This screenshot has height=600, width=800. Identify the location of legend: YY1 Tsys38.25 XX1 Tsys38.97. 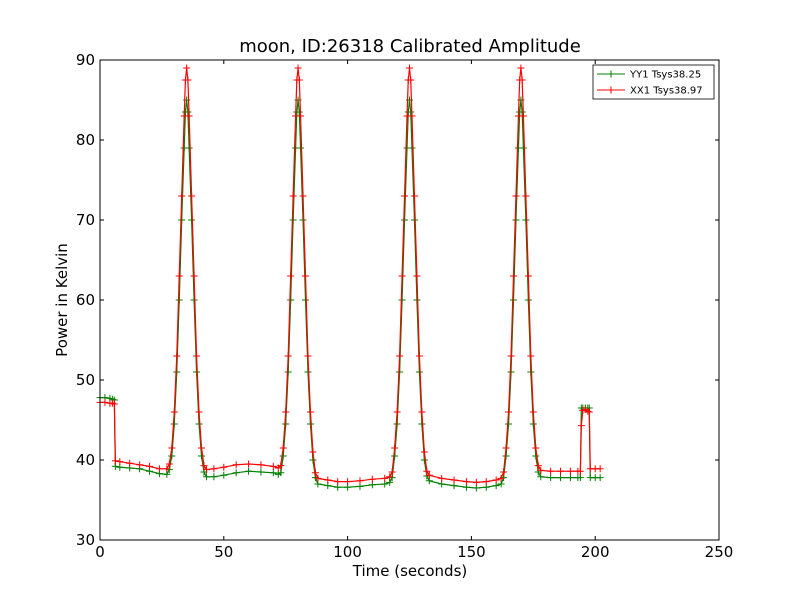
(653, 82).